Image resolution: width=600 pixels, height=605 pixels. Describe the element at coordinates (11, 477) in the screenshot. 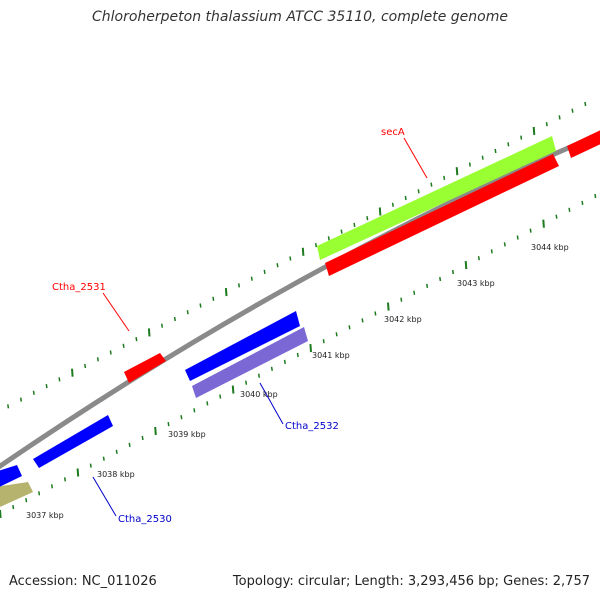

I see `gene-feature-left-edge` at that location.